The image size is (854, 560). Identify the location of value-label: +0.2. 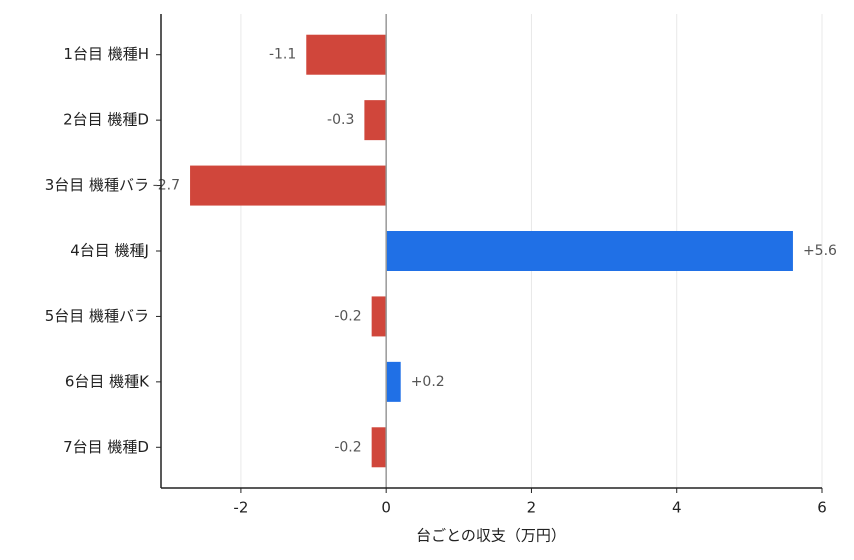
(428, 382).